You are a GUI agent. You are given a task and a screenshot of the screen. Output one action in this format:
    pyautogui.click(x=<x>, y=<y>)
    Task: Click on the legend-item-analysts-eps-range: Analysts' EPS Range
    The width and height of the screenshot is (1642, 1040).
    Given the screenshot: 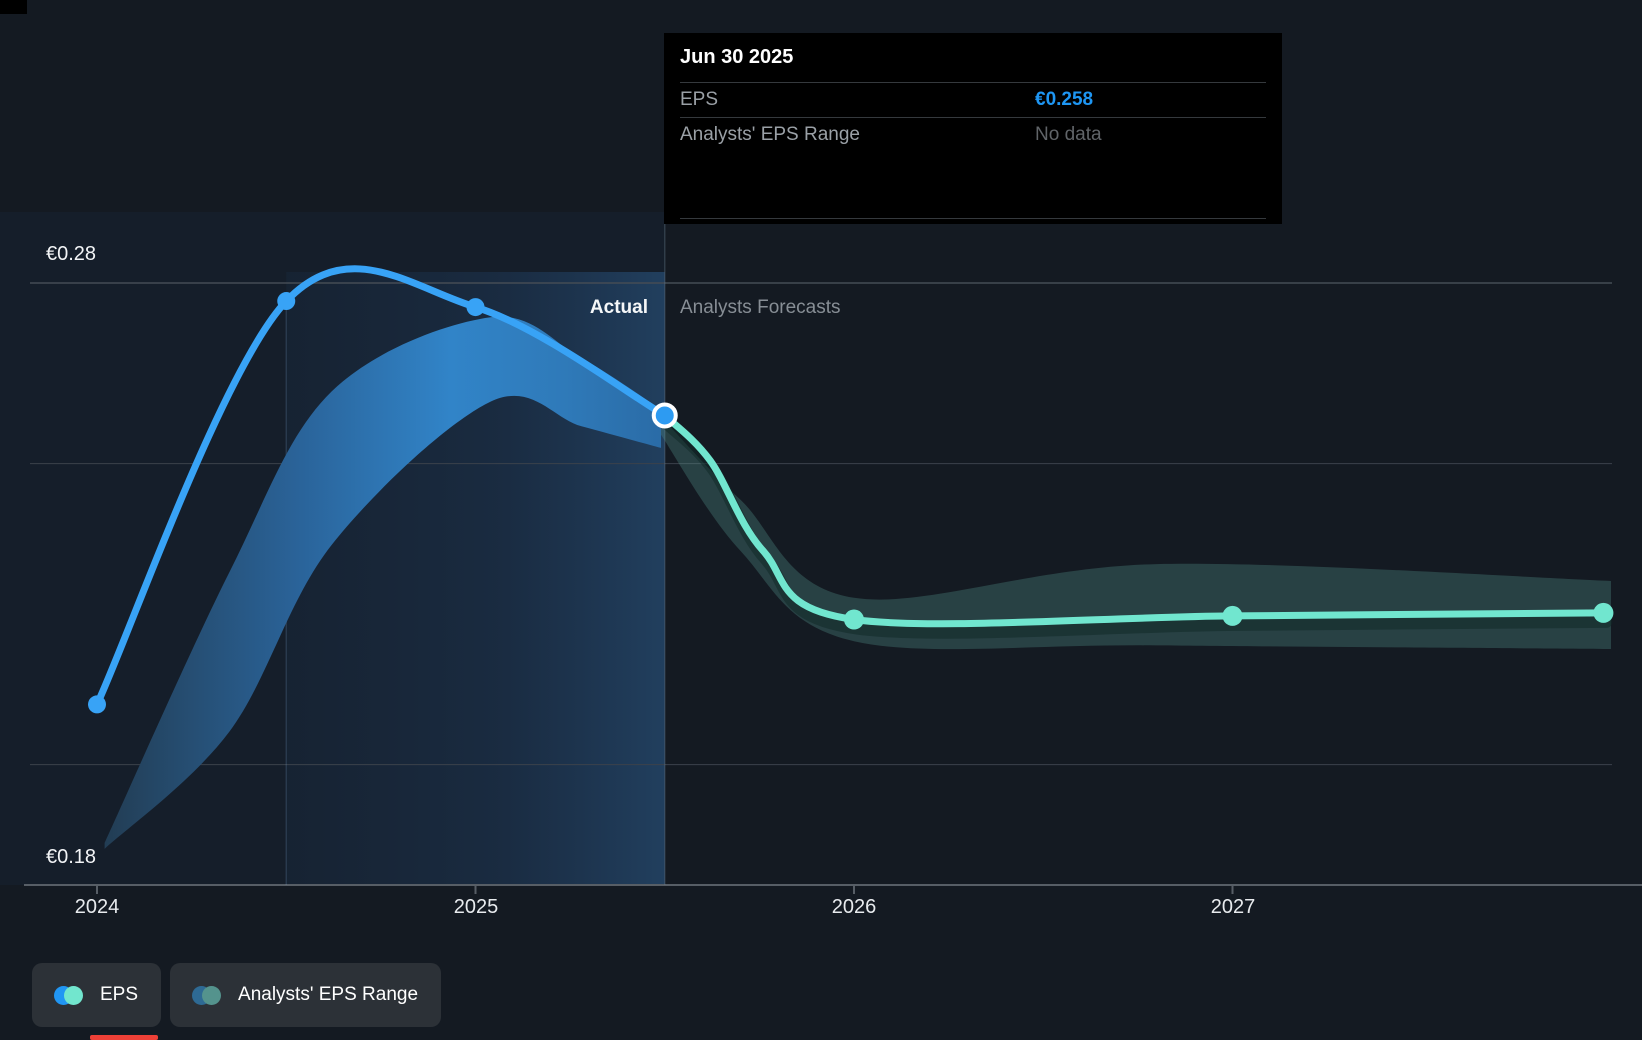 What is the action you would take?
    pyautogui.click(x=306, y=995)
    